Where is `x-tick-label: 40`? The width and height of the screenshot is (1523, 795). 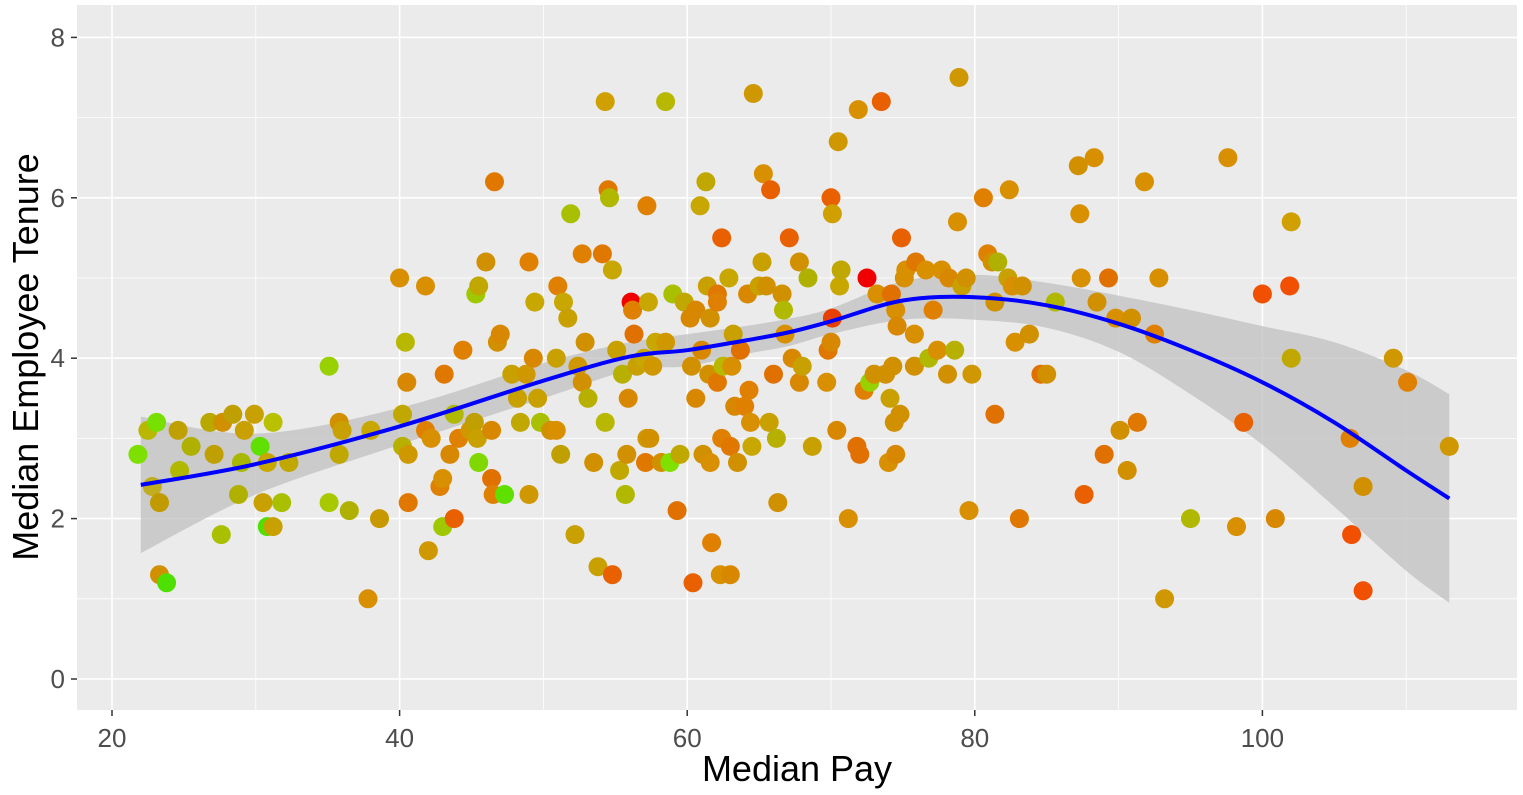 x-tick-label: 40 is located at coordinates (399, 738).